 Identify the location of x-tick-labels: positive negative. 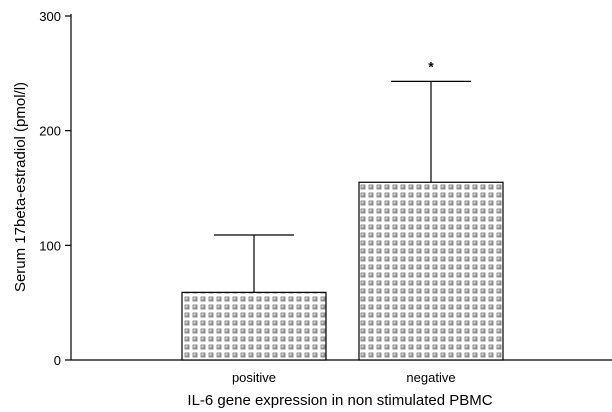
(344, 377).